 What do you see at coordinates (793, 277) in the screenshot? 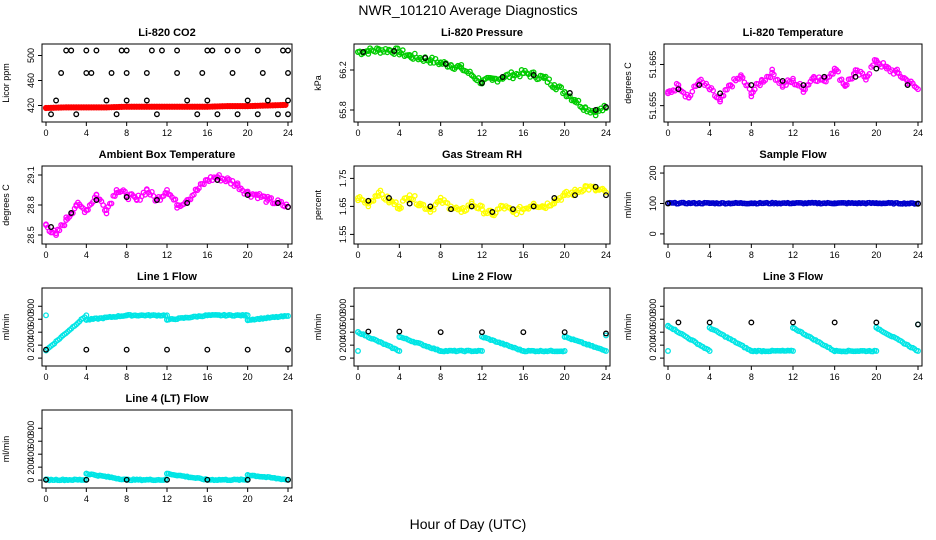
I see `panel-title: Line 3 Flow` at bounding box center [793, 277].